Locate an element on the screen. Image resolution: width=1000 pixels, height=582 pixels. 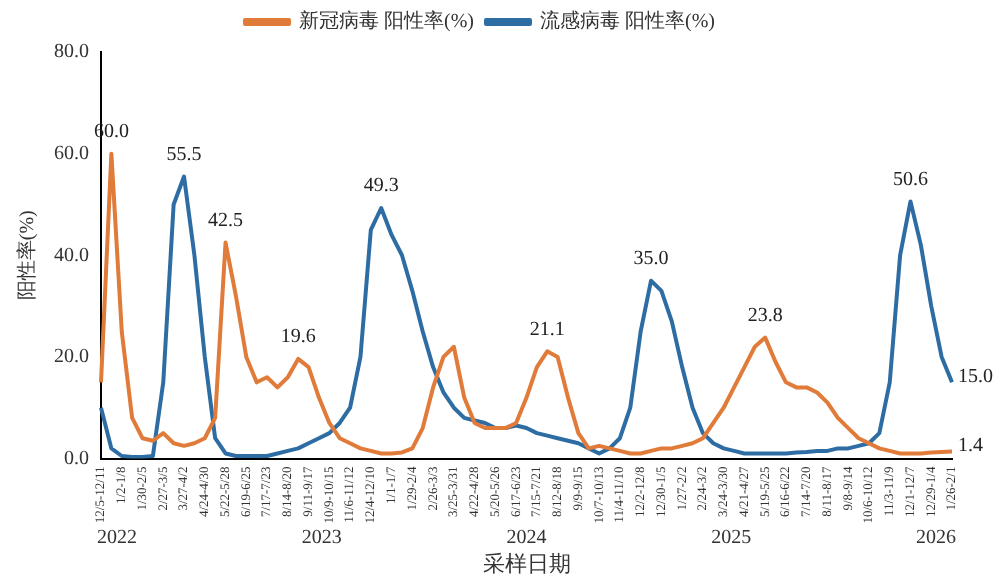
text: 2023 is located at coordinates (321, 538).